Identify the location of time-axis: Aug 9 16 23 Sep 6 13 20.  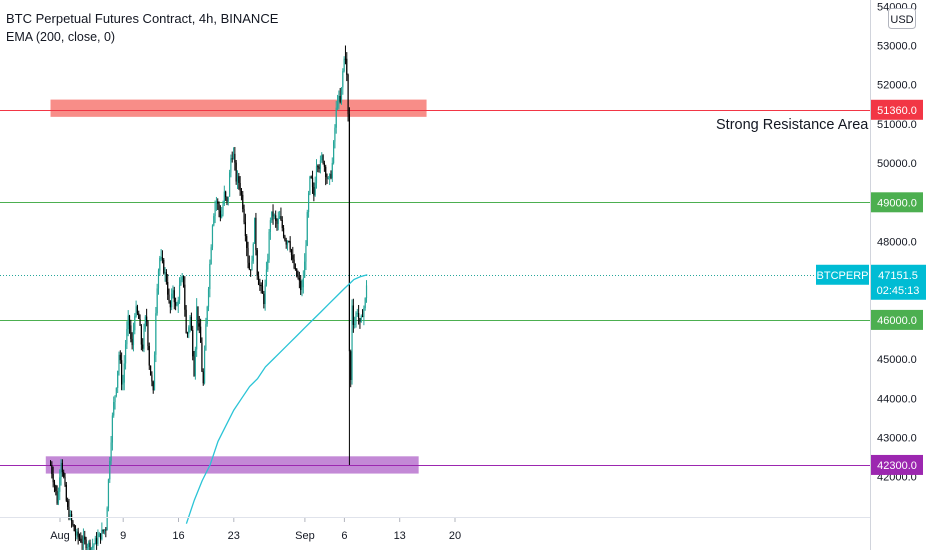
(255, 530).